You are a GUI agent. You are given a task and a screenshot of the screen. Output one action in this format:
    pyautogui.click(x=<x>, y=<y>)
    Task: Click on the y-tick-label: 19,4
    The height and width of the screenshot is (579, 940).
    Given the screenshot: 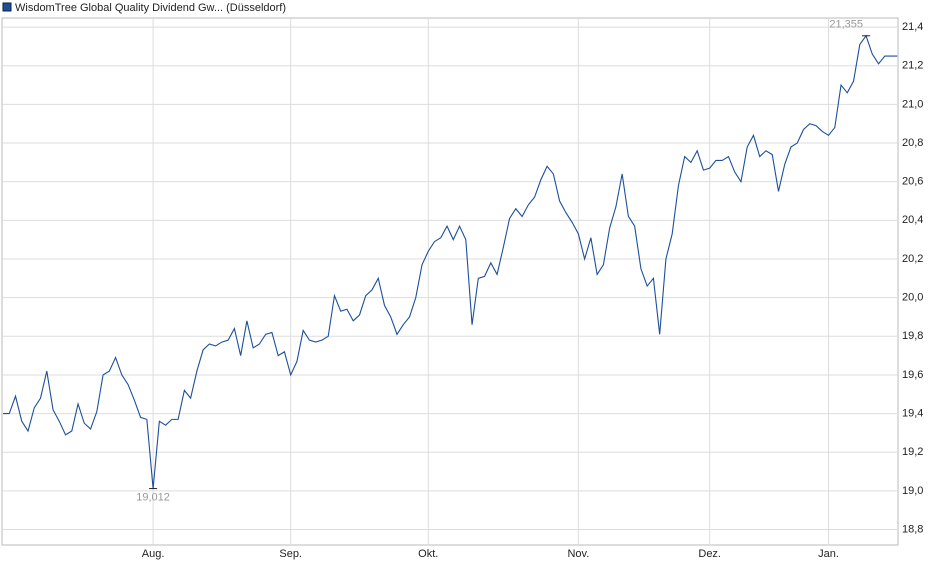 What is the action you would take?
    pyautogui.click(x=912, y=413)
    